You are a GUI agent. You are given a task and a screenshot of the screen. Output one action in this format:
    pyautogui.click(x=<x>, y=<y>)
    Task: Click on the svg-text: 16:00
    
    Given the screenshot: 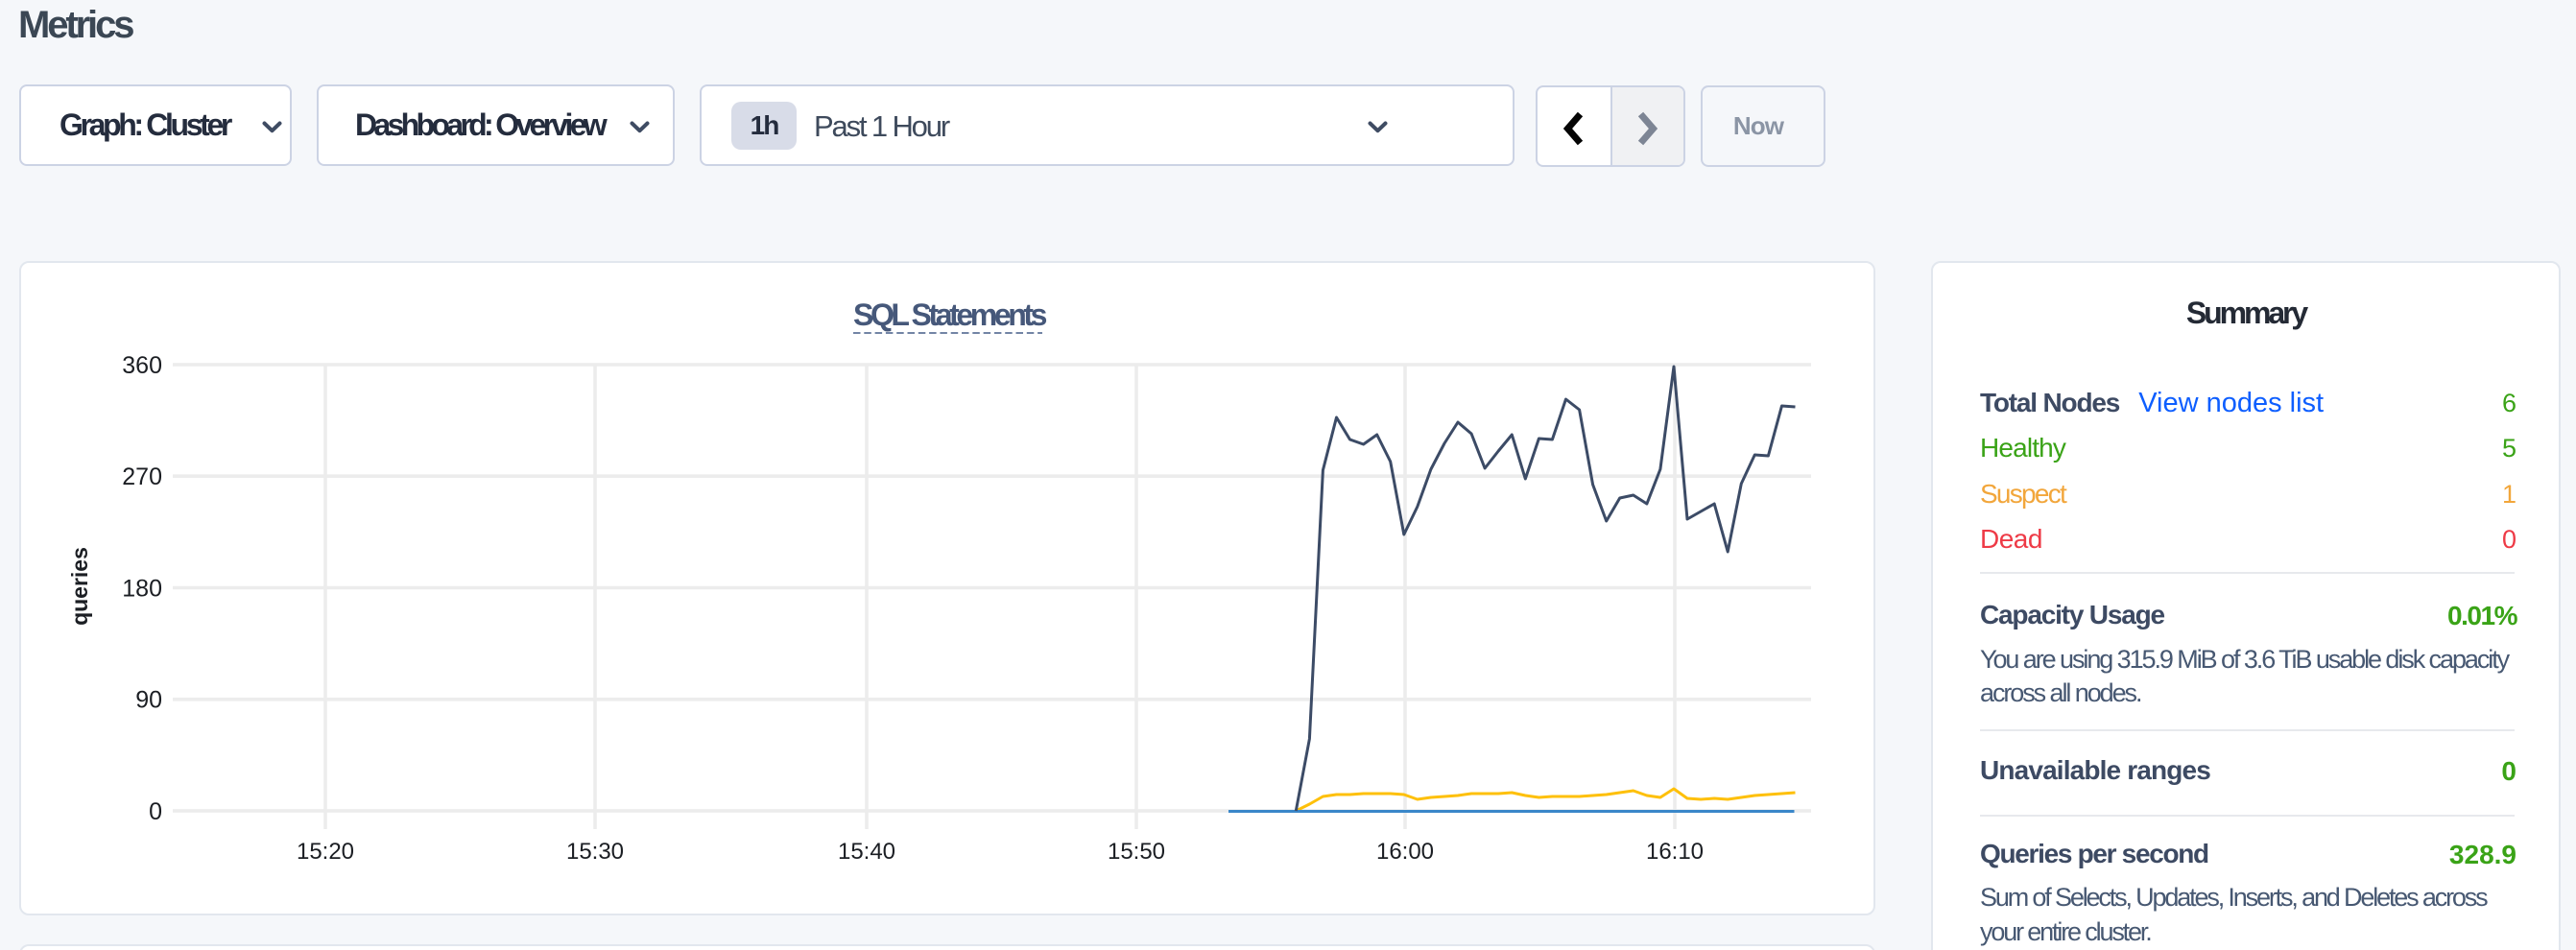 What is the action you would take?
    pyautogui.click(x=1405, y=852)
    